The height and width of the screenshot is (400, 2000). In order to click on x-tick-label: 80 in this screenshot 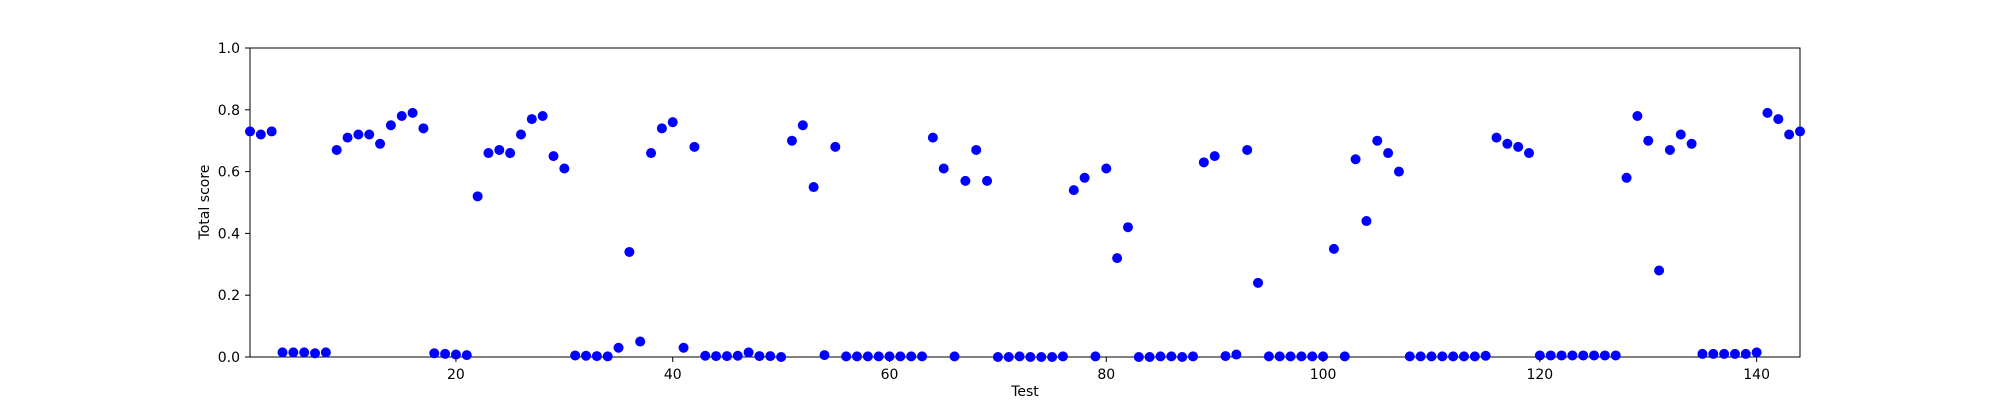, I will do `click(1106, 375)`.